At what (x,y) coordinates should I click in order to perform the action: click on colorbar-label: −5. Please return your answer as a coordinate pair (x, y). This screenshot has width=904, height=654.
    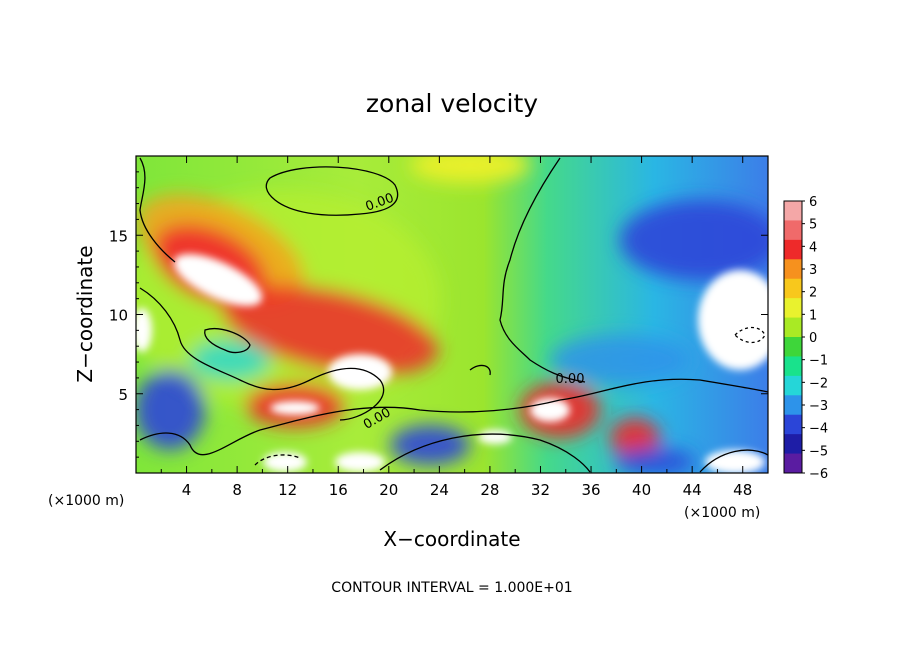
    Looking at the image, I should click on (818, 451).